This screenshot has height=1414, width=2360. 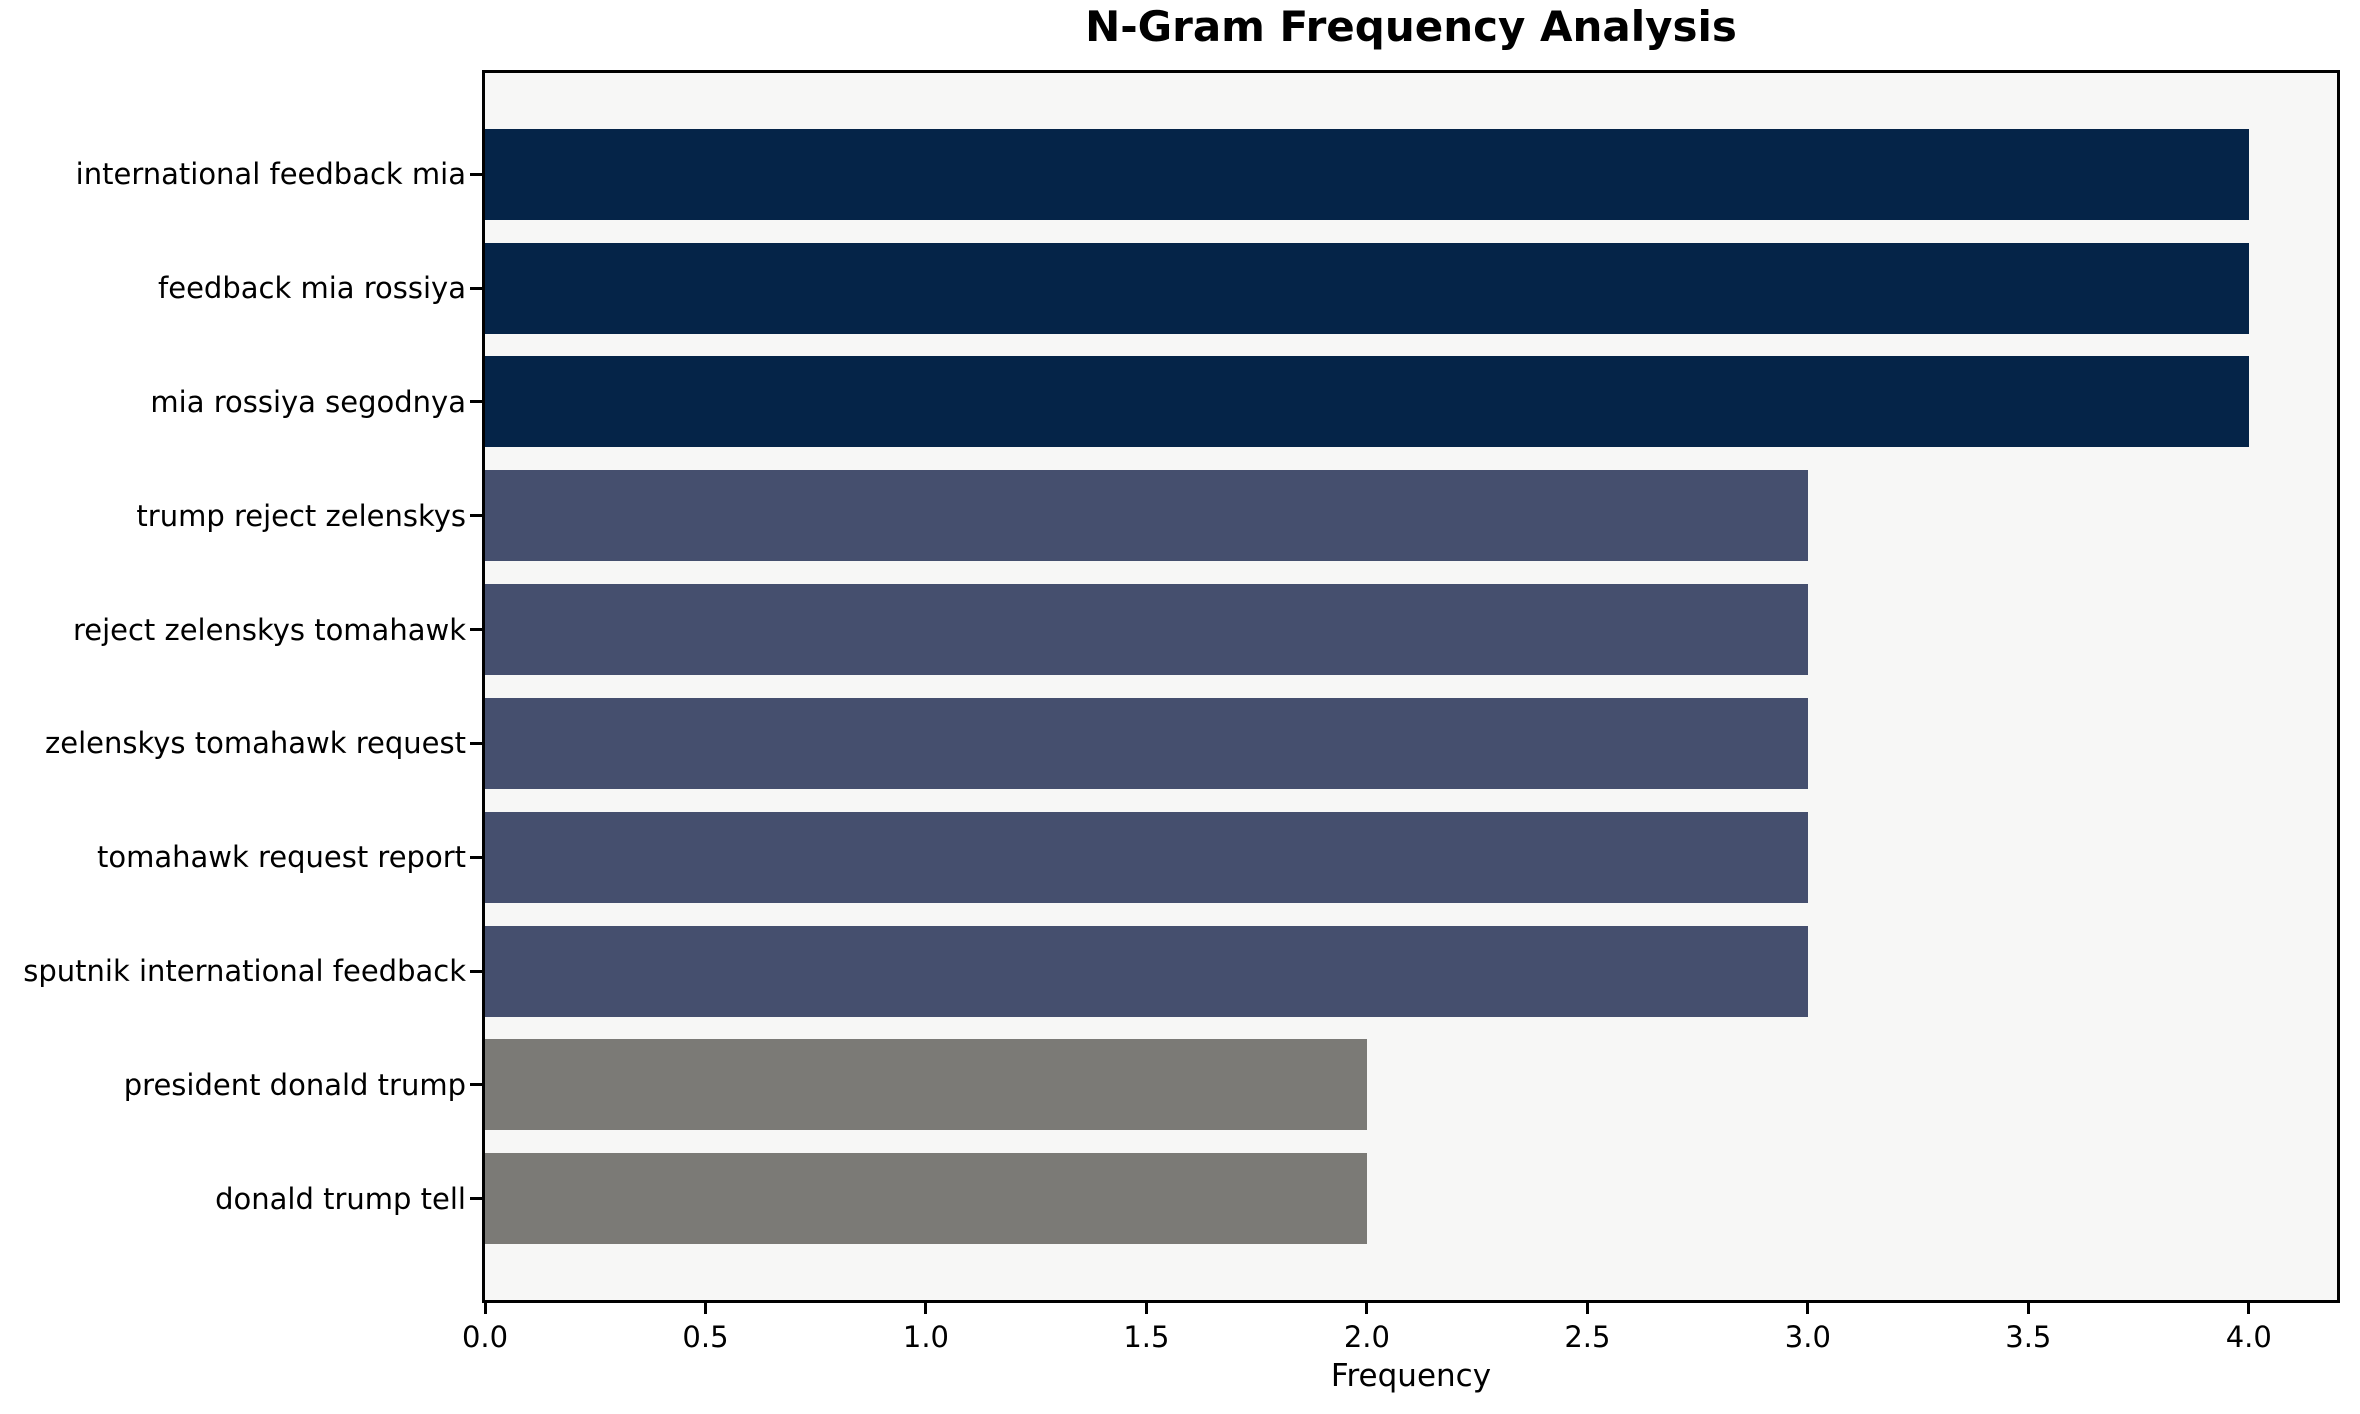 What do you see at coordinates (294, 1084) in the screenshot?
I see `y-tick-label: president donald trump` at bounding box center [294, 1084].